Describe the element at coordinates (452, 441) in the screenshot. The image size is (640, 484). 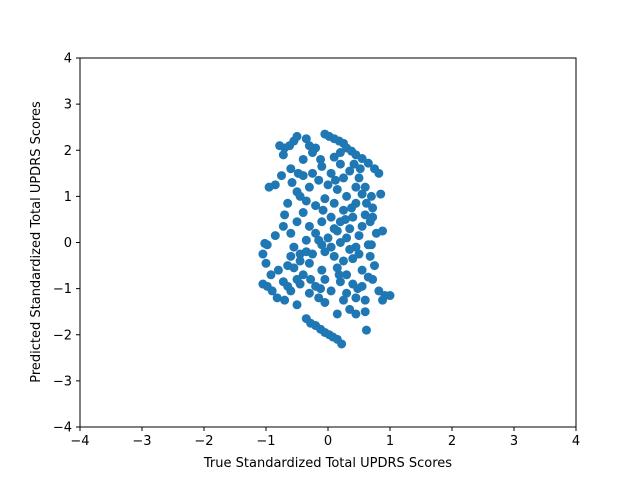
I see `x-tick-label-6: 2` at that location.